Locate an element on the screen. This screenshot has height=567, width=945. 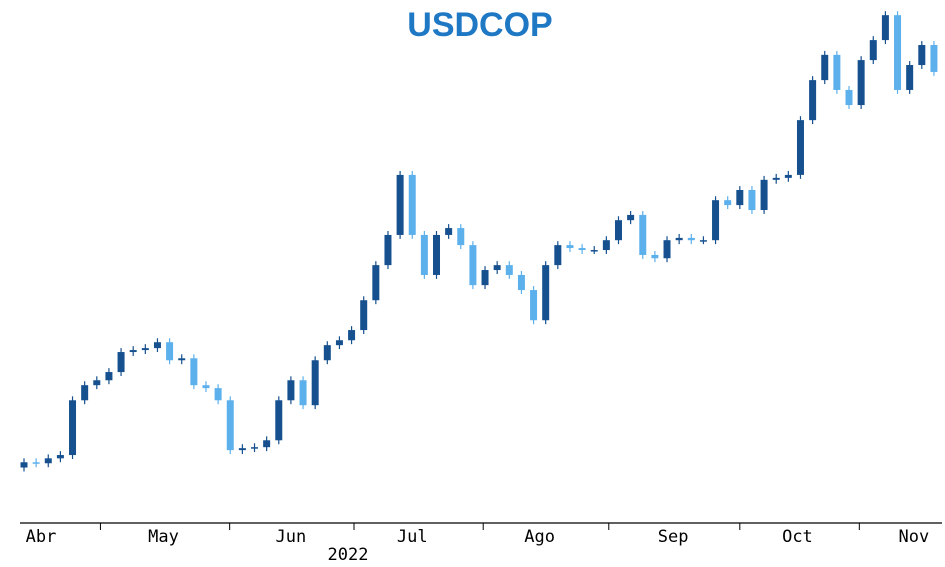
x-tick-label: Nov is located at coordinates (914, 537).